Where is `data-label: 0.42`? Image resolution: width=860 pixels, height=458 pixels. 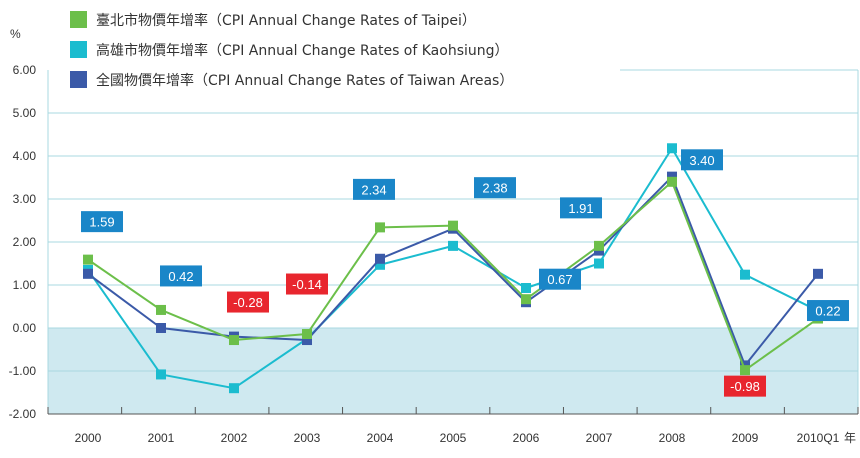
data-label: 0.42 is located at coordinates (180, 276).